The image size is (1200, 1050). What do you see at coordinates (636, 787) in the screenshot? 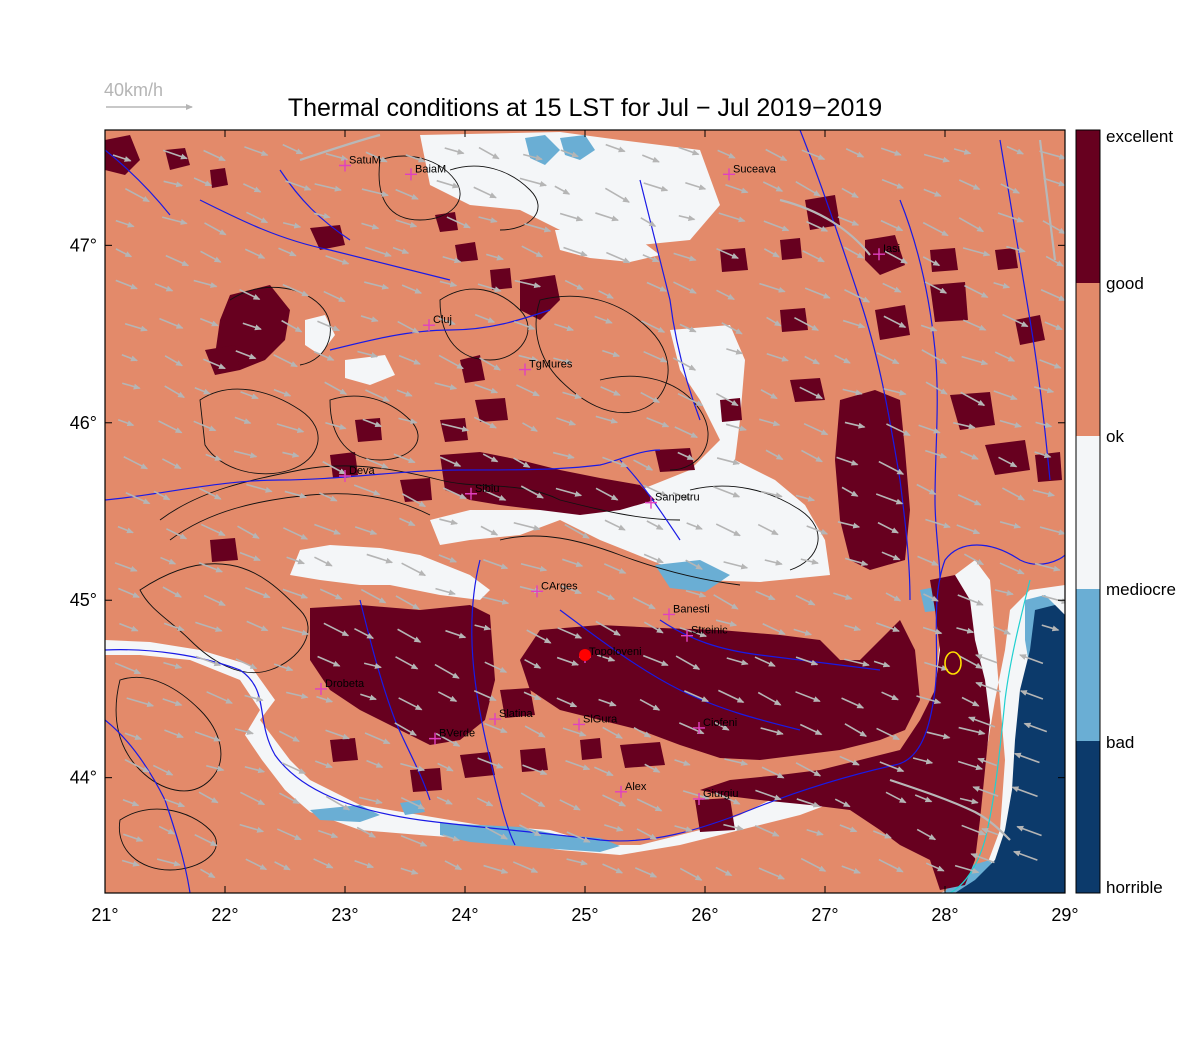
I see `city-label: Alex` at bounding box center [636, 787].